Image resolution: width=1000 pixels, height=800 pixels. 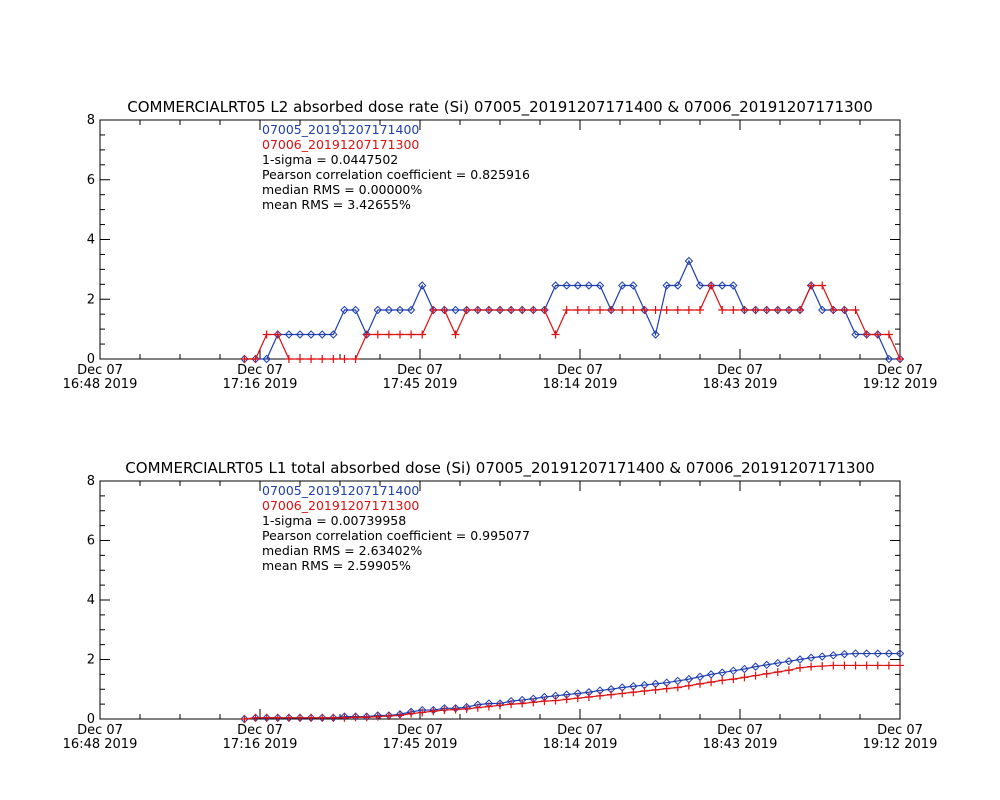 I want to click on y-tick-label: 0, so click(x=91, y=359).